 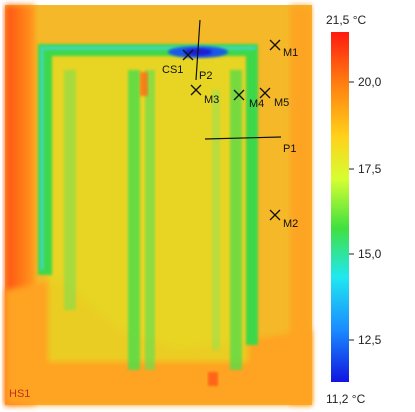 I want to click on marker-m3-label: M3, so click(x=211, y=100).